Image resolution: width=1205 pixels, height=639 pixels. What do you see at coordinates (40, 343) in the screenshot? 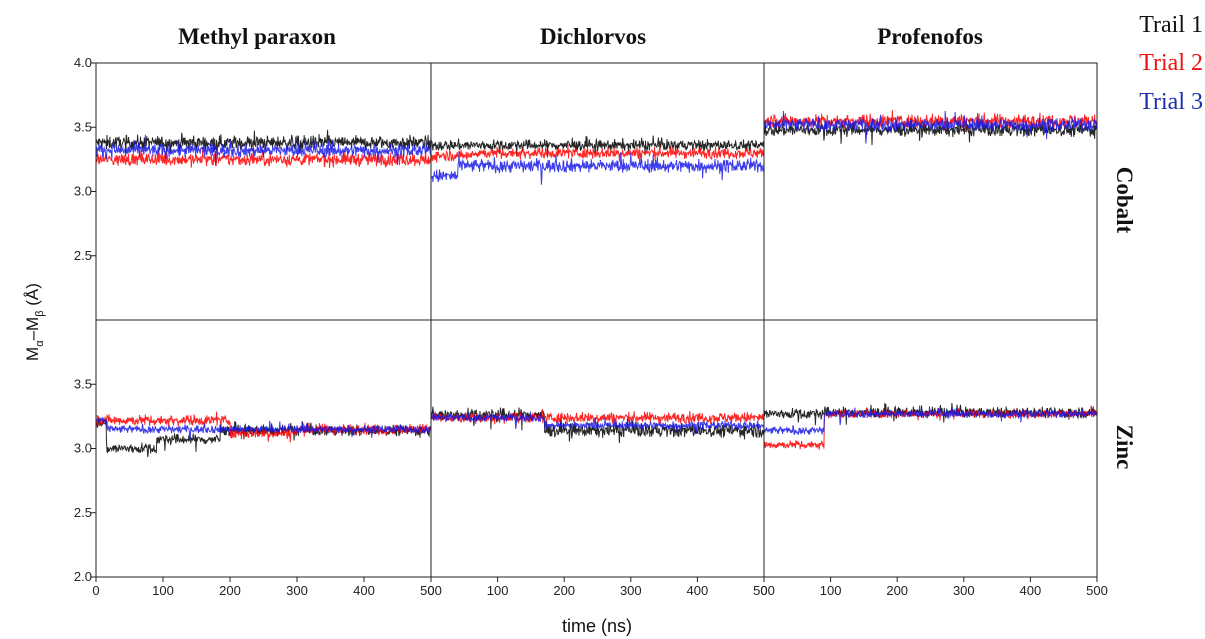
I see `y-axis-label-sub1: α` at bounding box center [40, 343].